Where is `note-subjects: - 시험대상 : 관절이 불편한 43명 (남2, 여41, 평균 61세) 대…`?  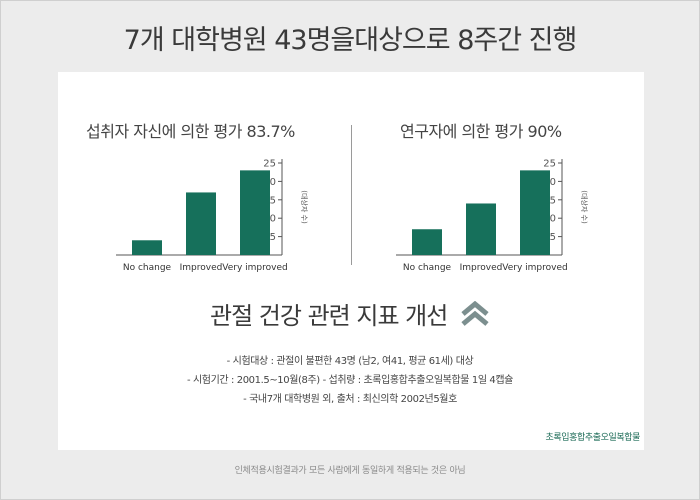 note-subjects: - 시험대상 : 관절이 불편한 43명 (남2, 여41, 평균 61세) 대… is located at coordinates (350, 361).